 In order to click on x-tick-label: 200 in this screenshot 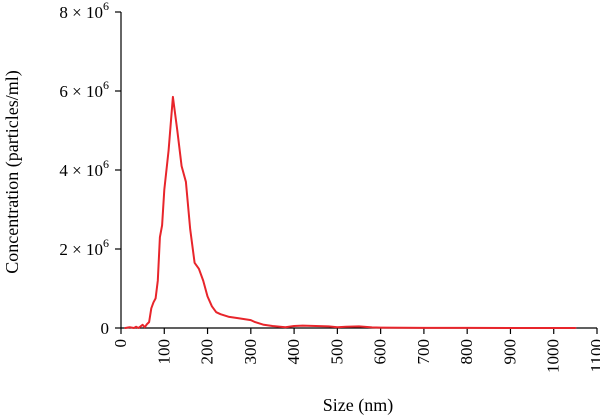, I will do `click(207, 352)`.